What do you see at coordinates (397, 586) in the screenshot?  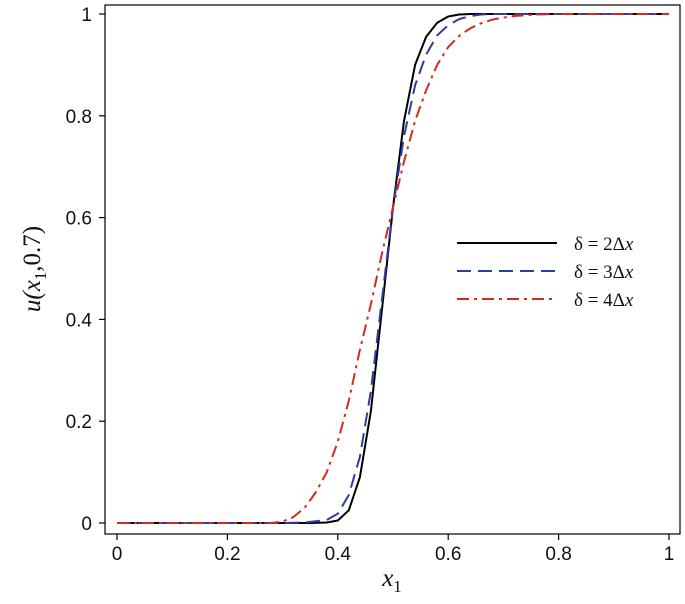 I see `x-axis-label-subscript: 1` at bounding box center [397, 586].